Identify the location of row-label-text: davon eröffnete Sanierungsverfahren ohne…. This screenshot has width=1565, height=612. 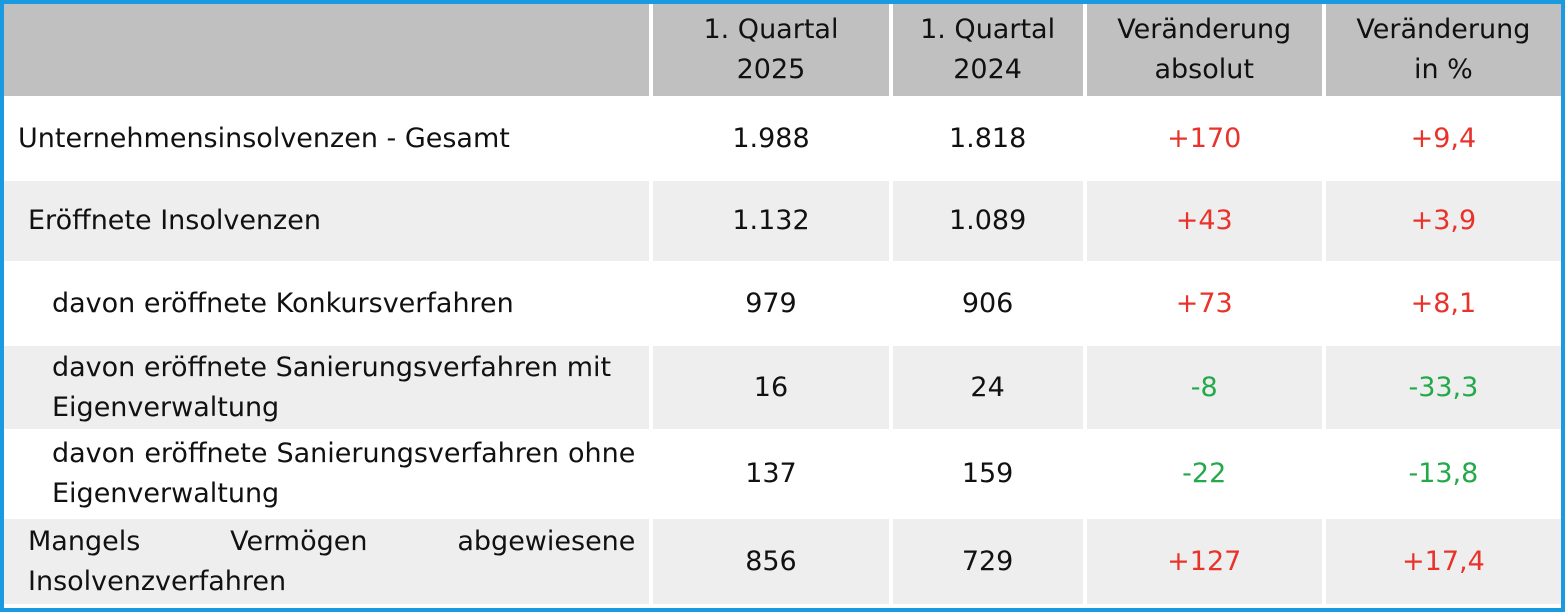
(344, 473).